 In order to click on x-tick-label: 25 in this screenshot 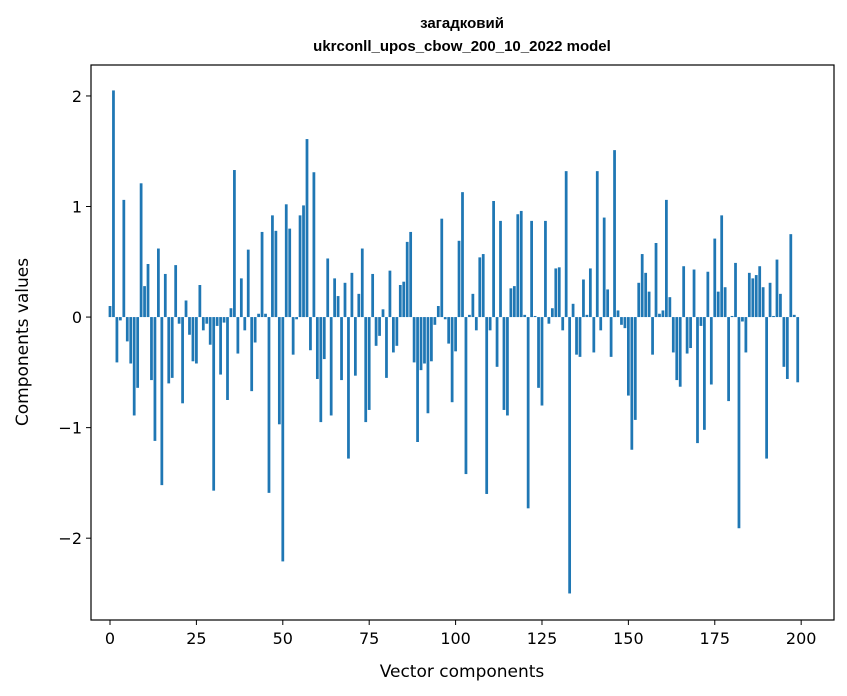, I will do `click(196, 638)`.